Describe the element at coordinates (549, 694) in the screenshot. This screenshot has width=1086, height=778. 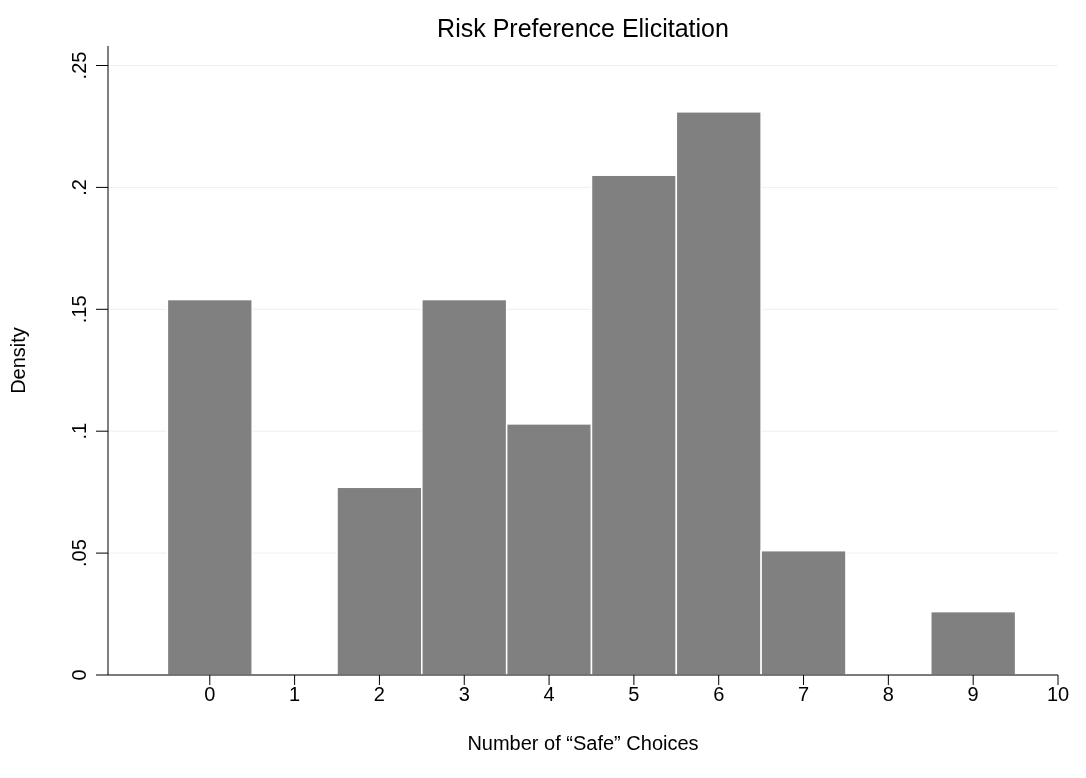
I see `x-tick-label: 4` at that location.